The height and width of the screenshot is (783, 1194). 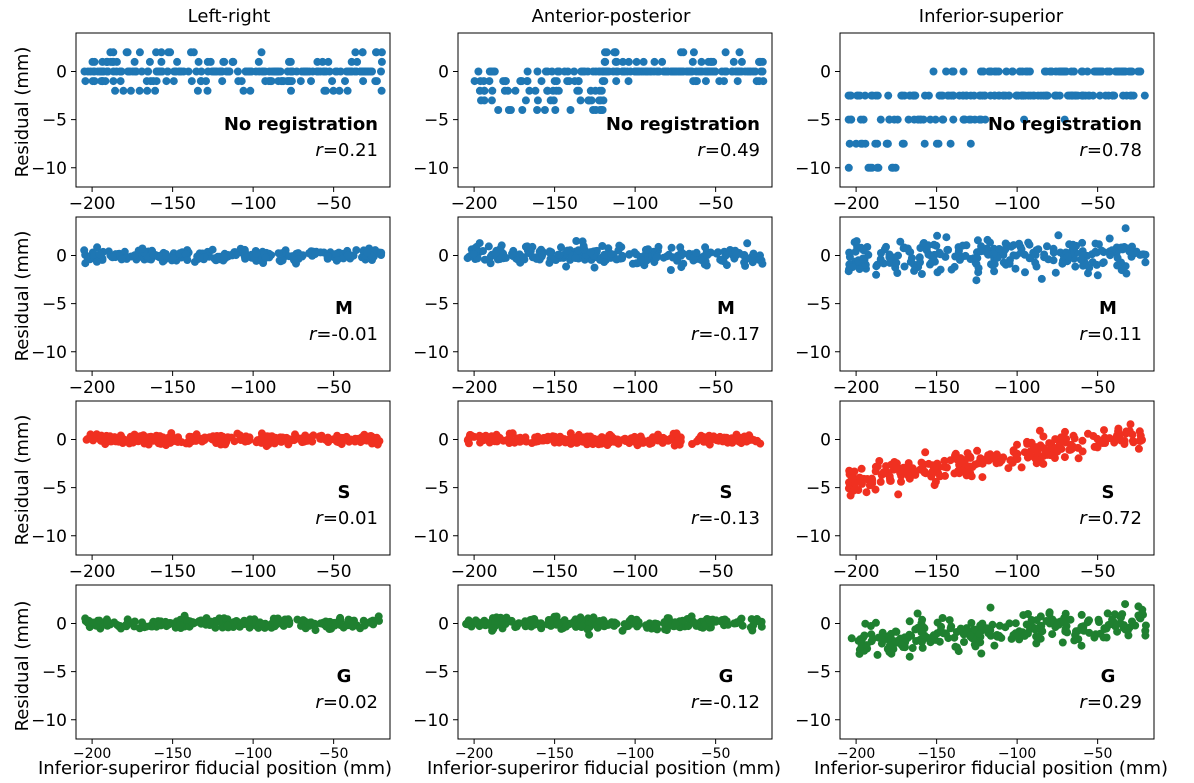 What do you see at coordinates (1110, 702) in the screenshot?
I see `correlation-label: r=0.29` at bounding box center [1110, 702].